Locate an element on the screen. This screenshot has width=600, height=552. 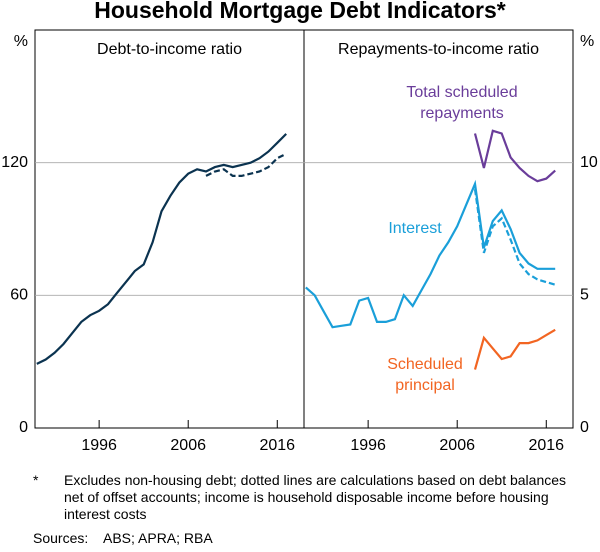
panel-title: Debt-to-income ratio is located at coordinates (169, 49).